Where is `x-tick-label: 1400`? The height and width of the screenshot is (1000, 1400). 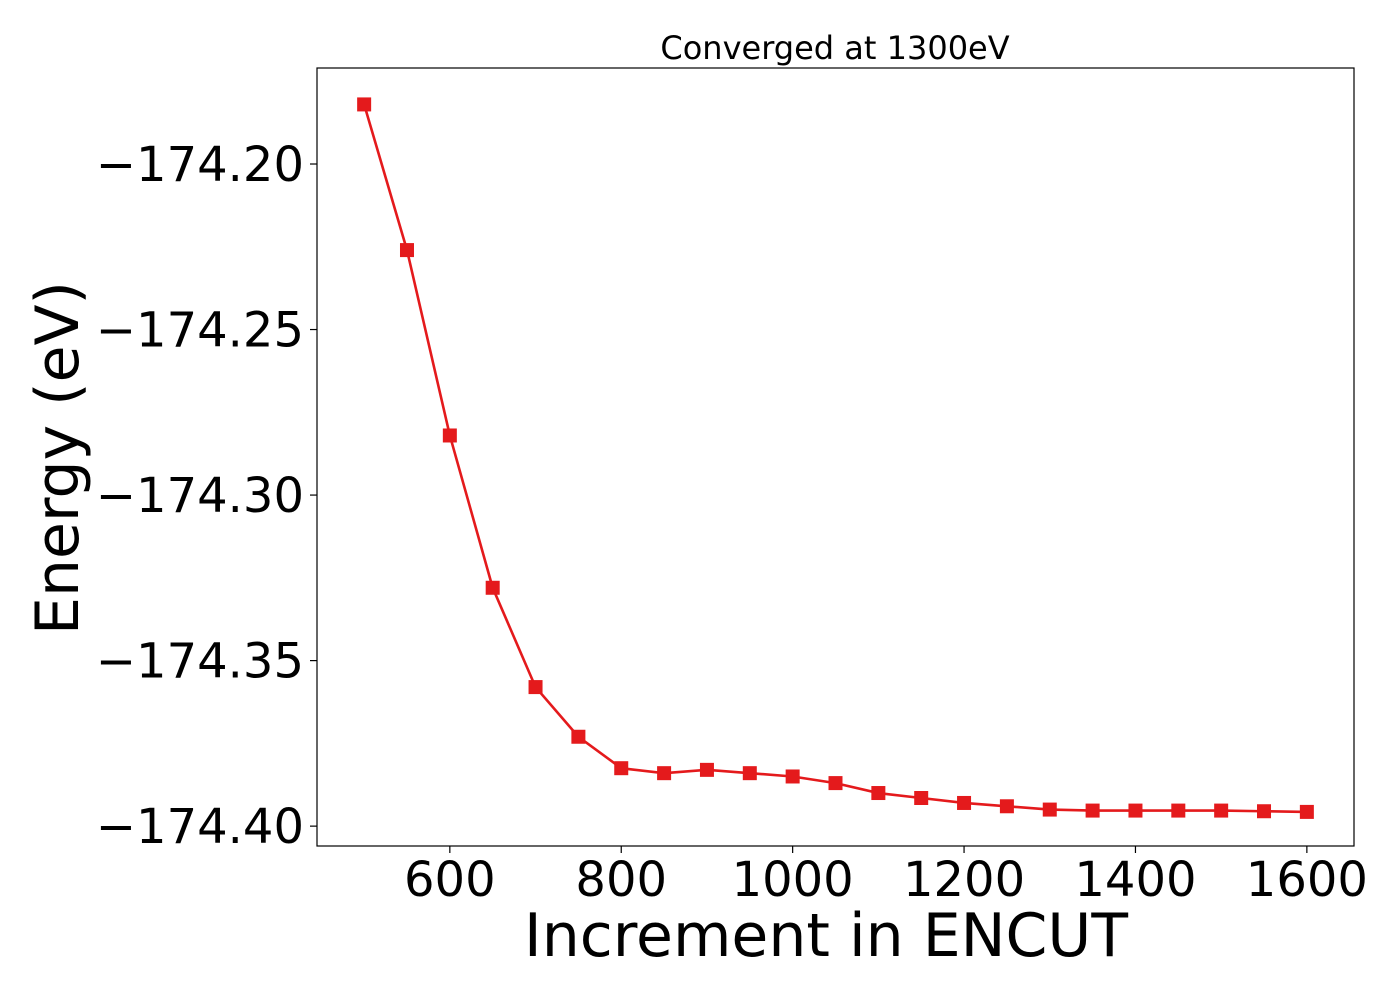
x-tick-label: 1400 is located at coordinates (1135, 880).